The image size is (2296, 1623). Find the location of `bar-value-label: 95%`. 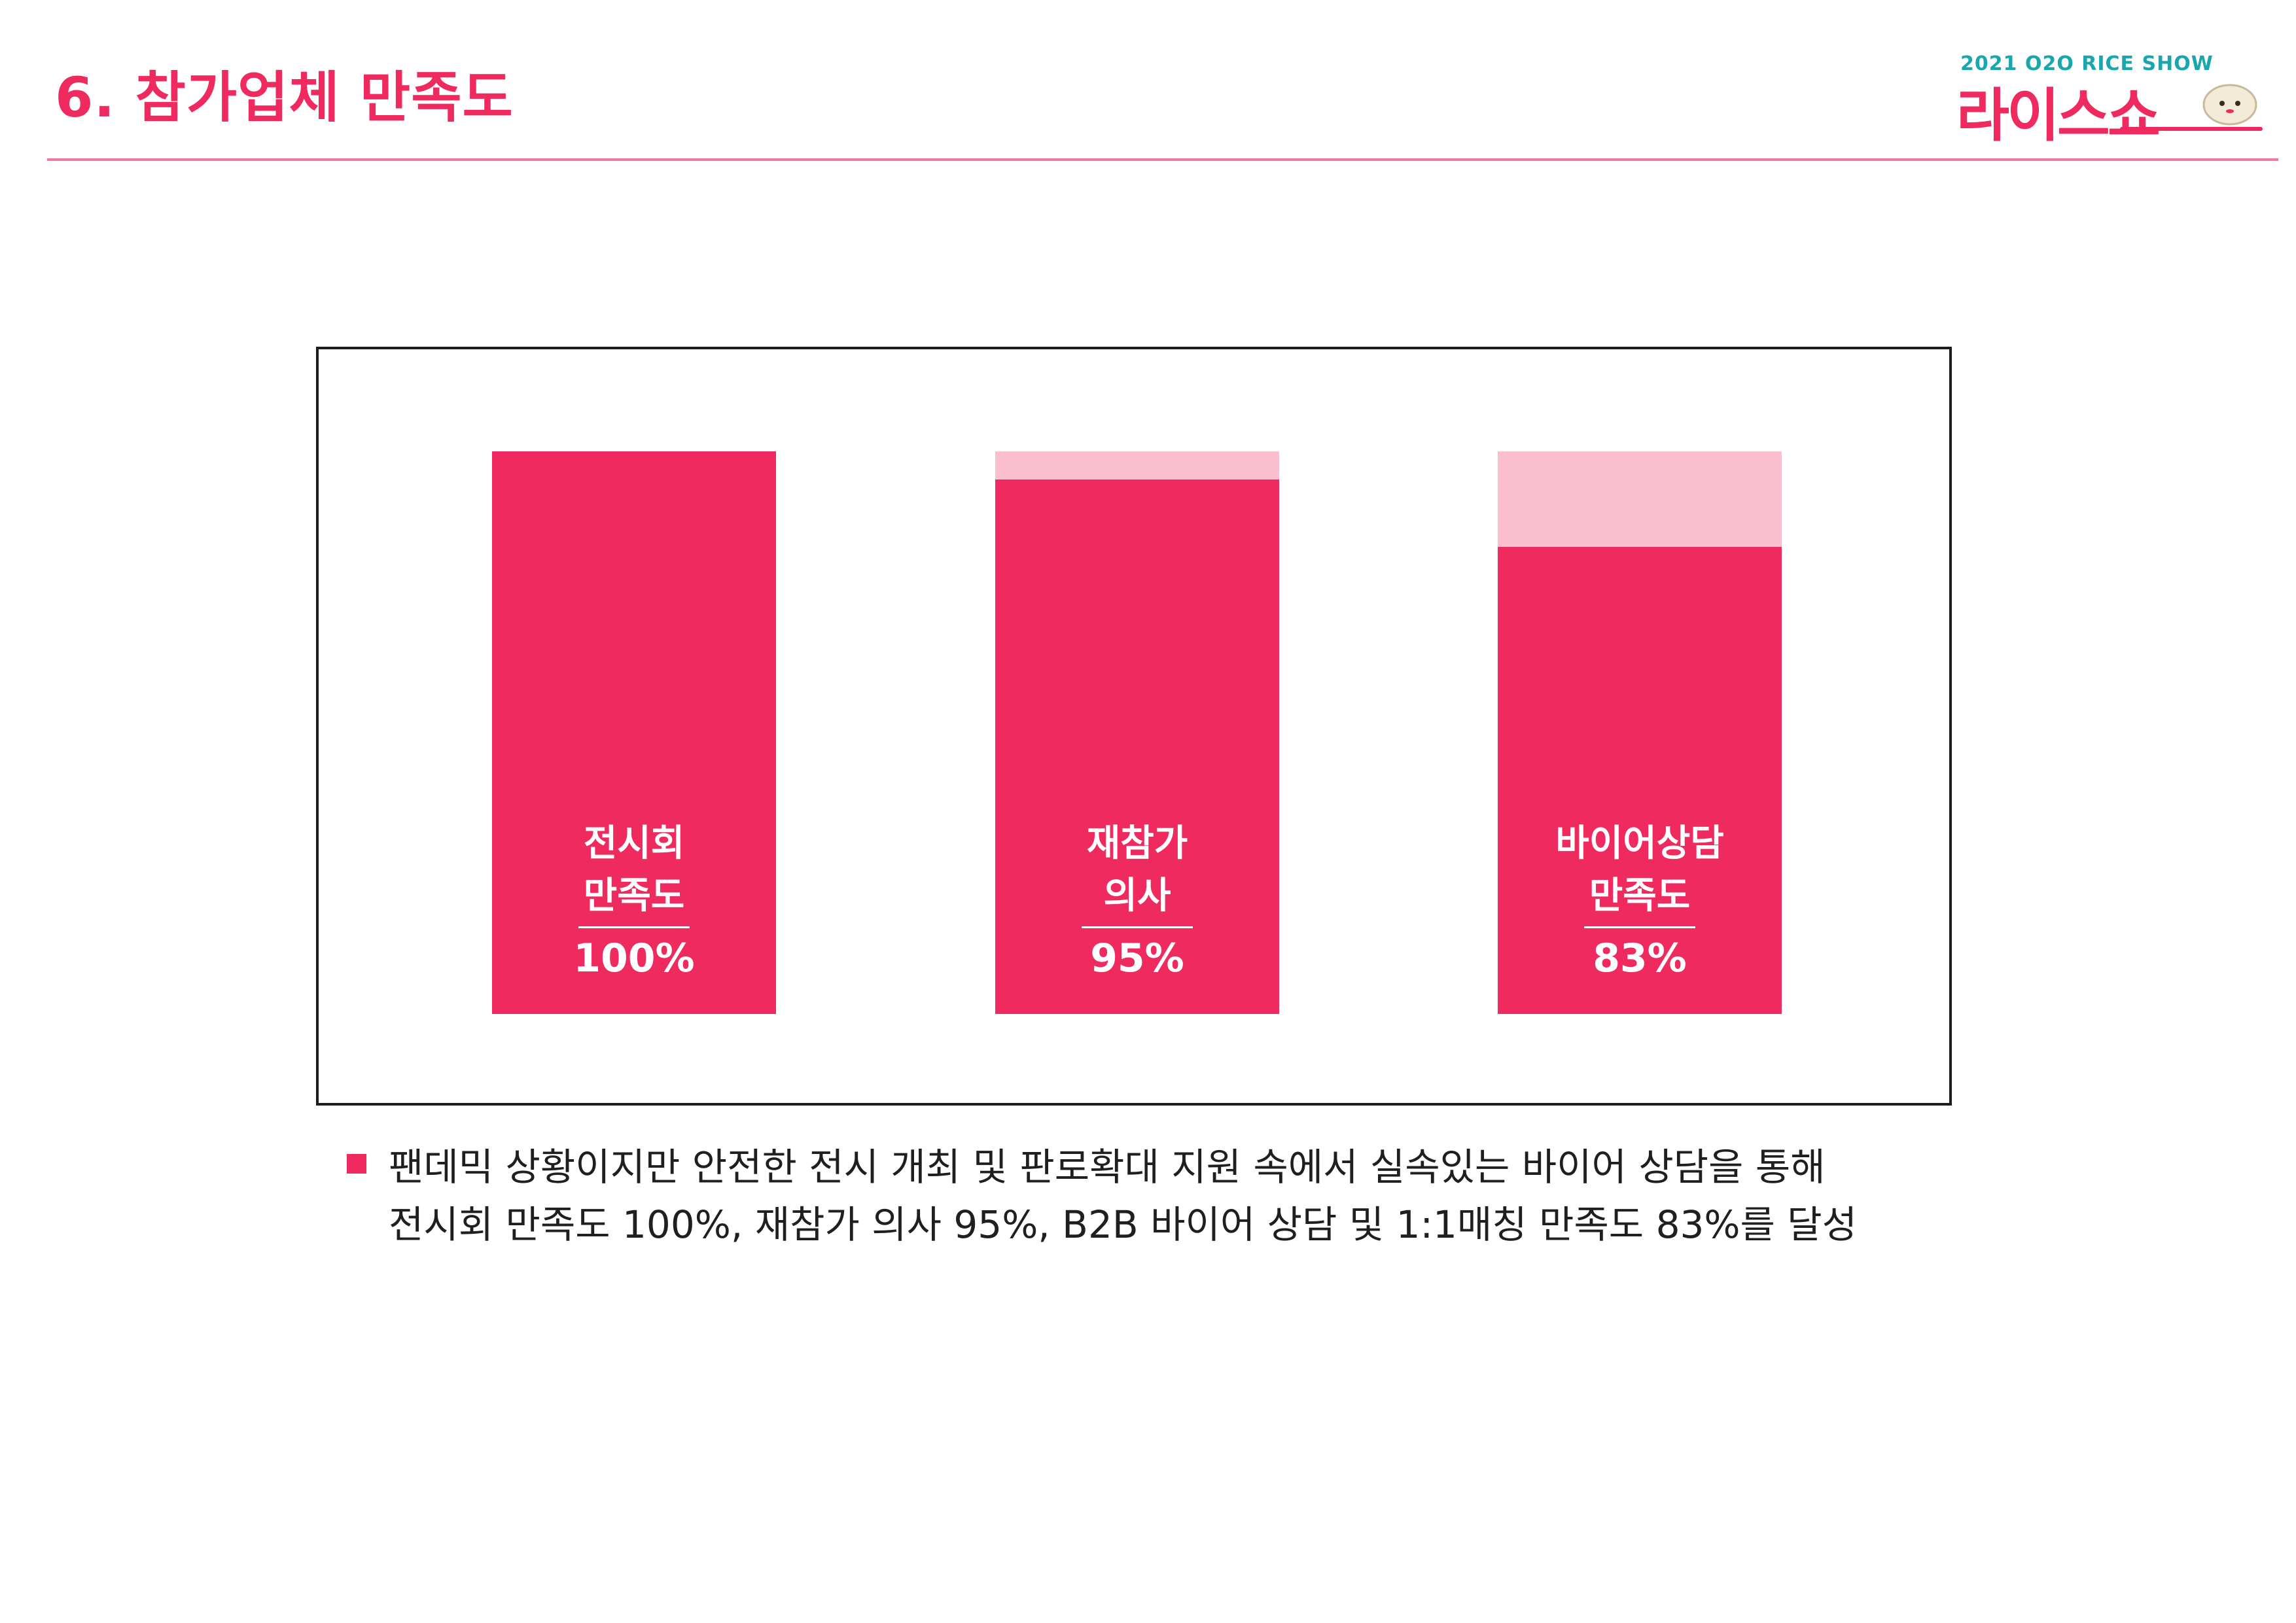

bar-value-label: 95% is located at coordinates (1137, 958).